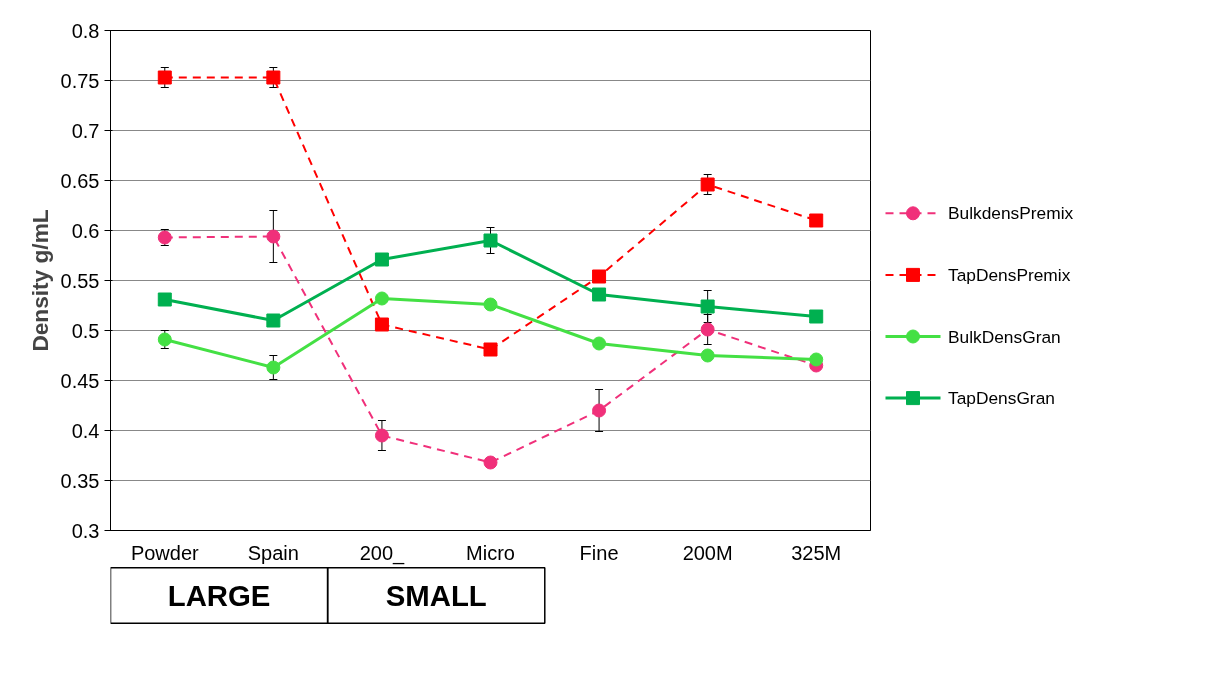  What do you see at coordinates (80, 180) in the screenshot?
I see `y-tick-label: 0.65` at bounding box center [80, 180].